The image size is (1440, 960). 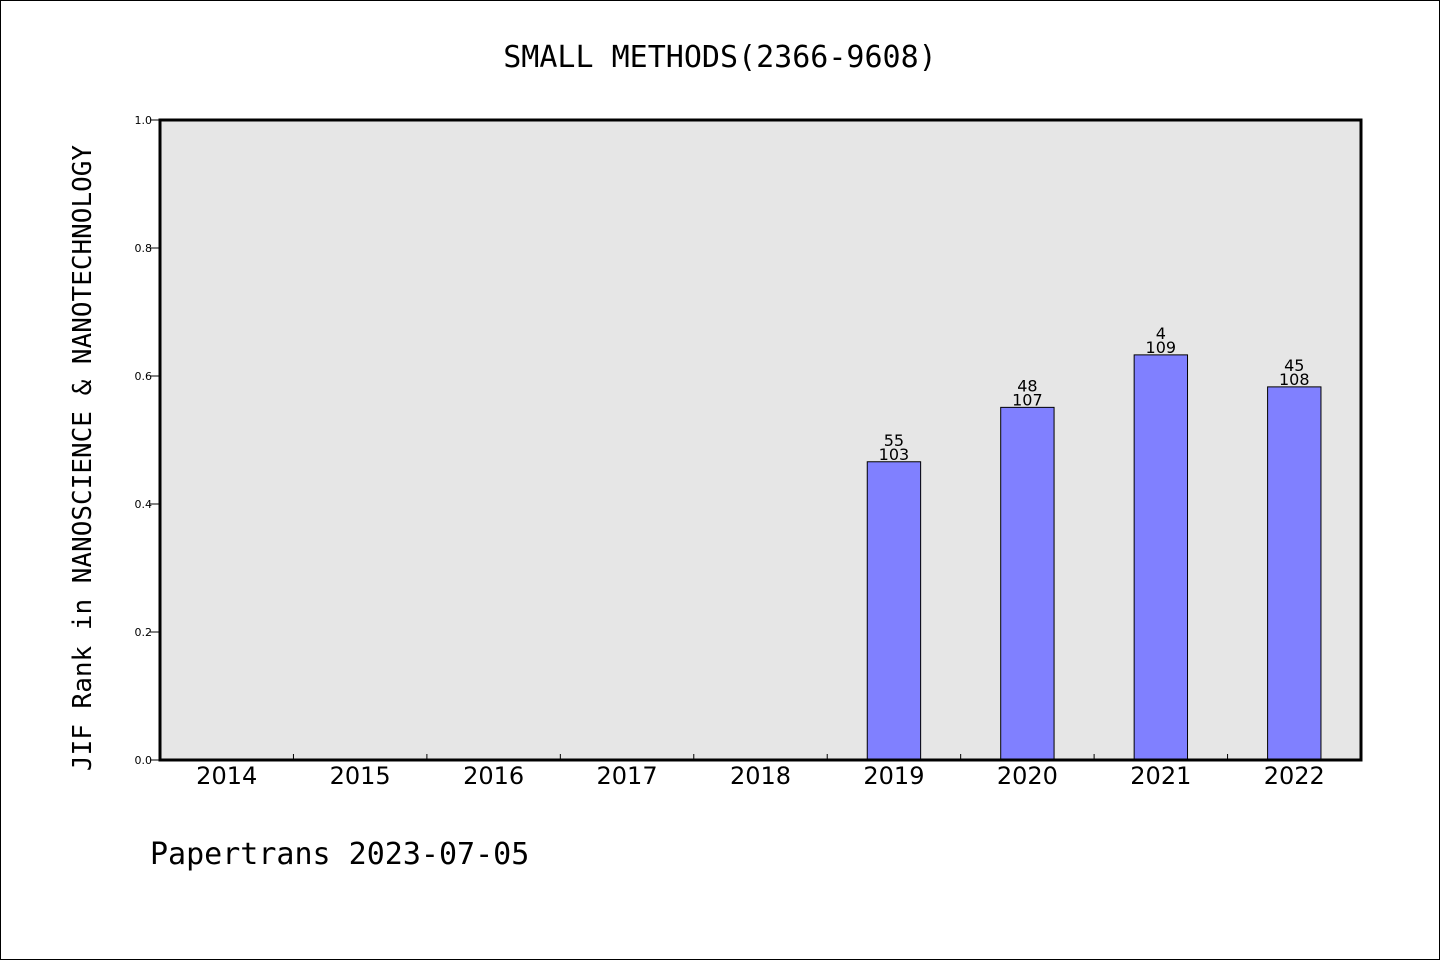 What do you see at coordinates (1027, 385) in the screenshot?
I see `bar-rank-label: 48` at bounding box center [1027, 385].